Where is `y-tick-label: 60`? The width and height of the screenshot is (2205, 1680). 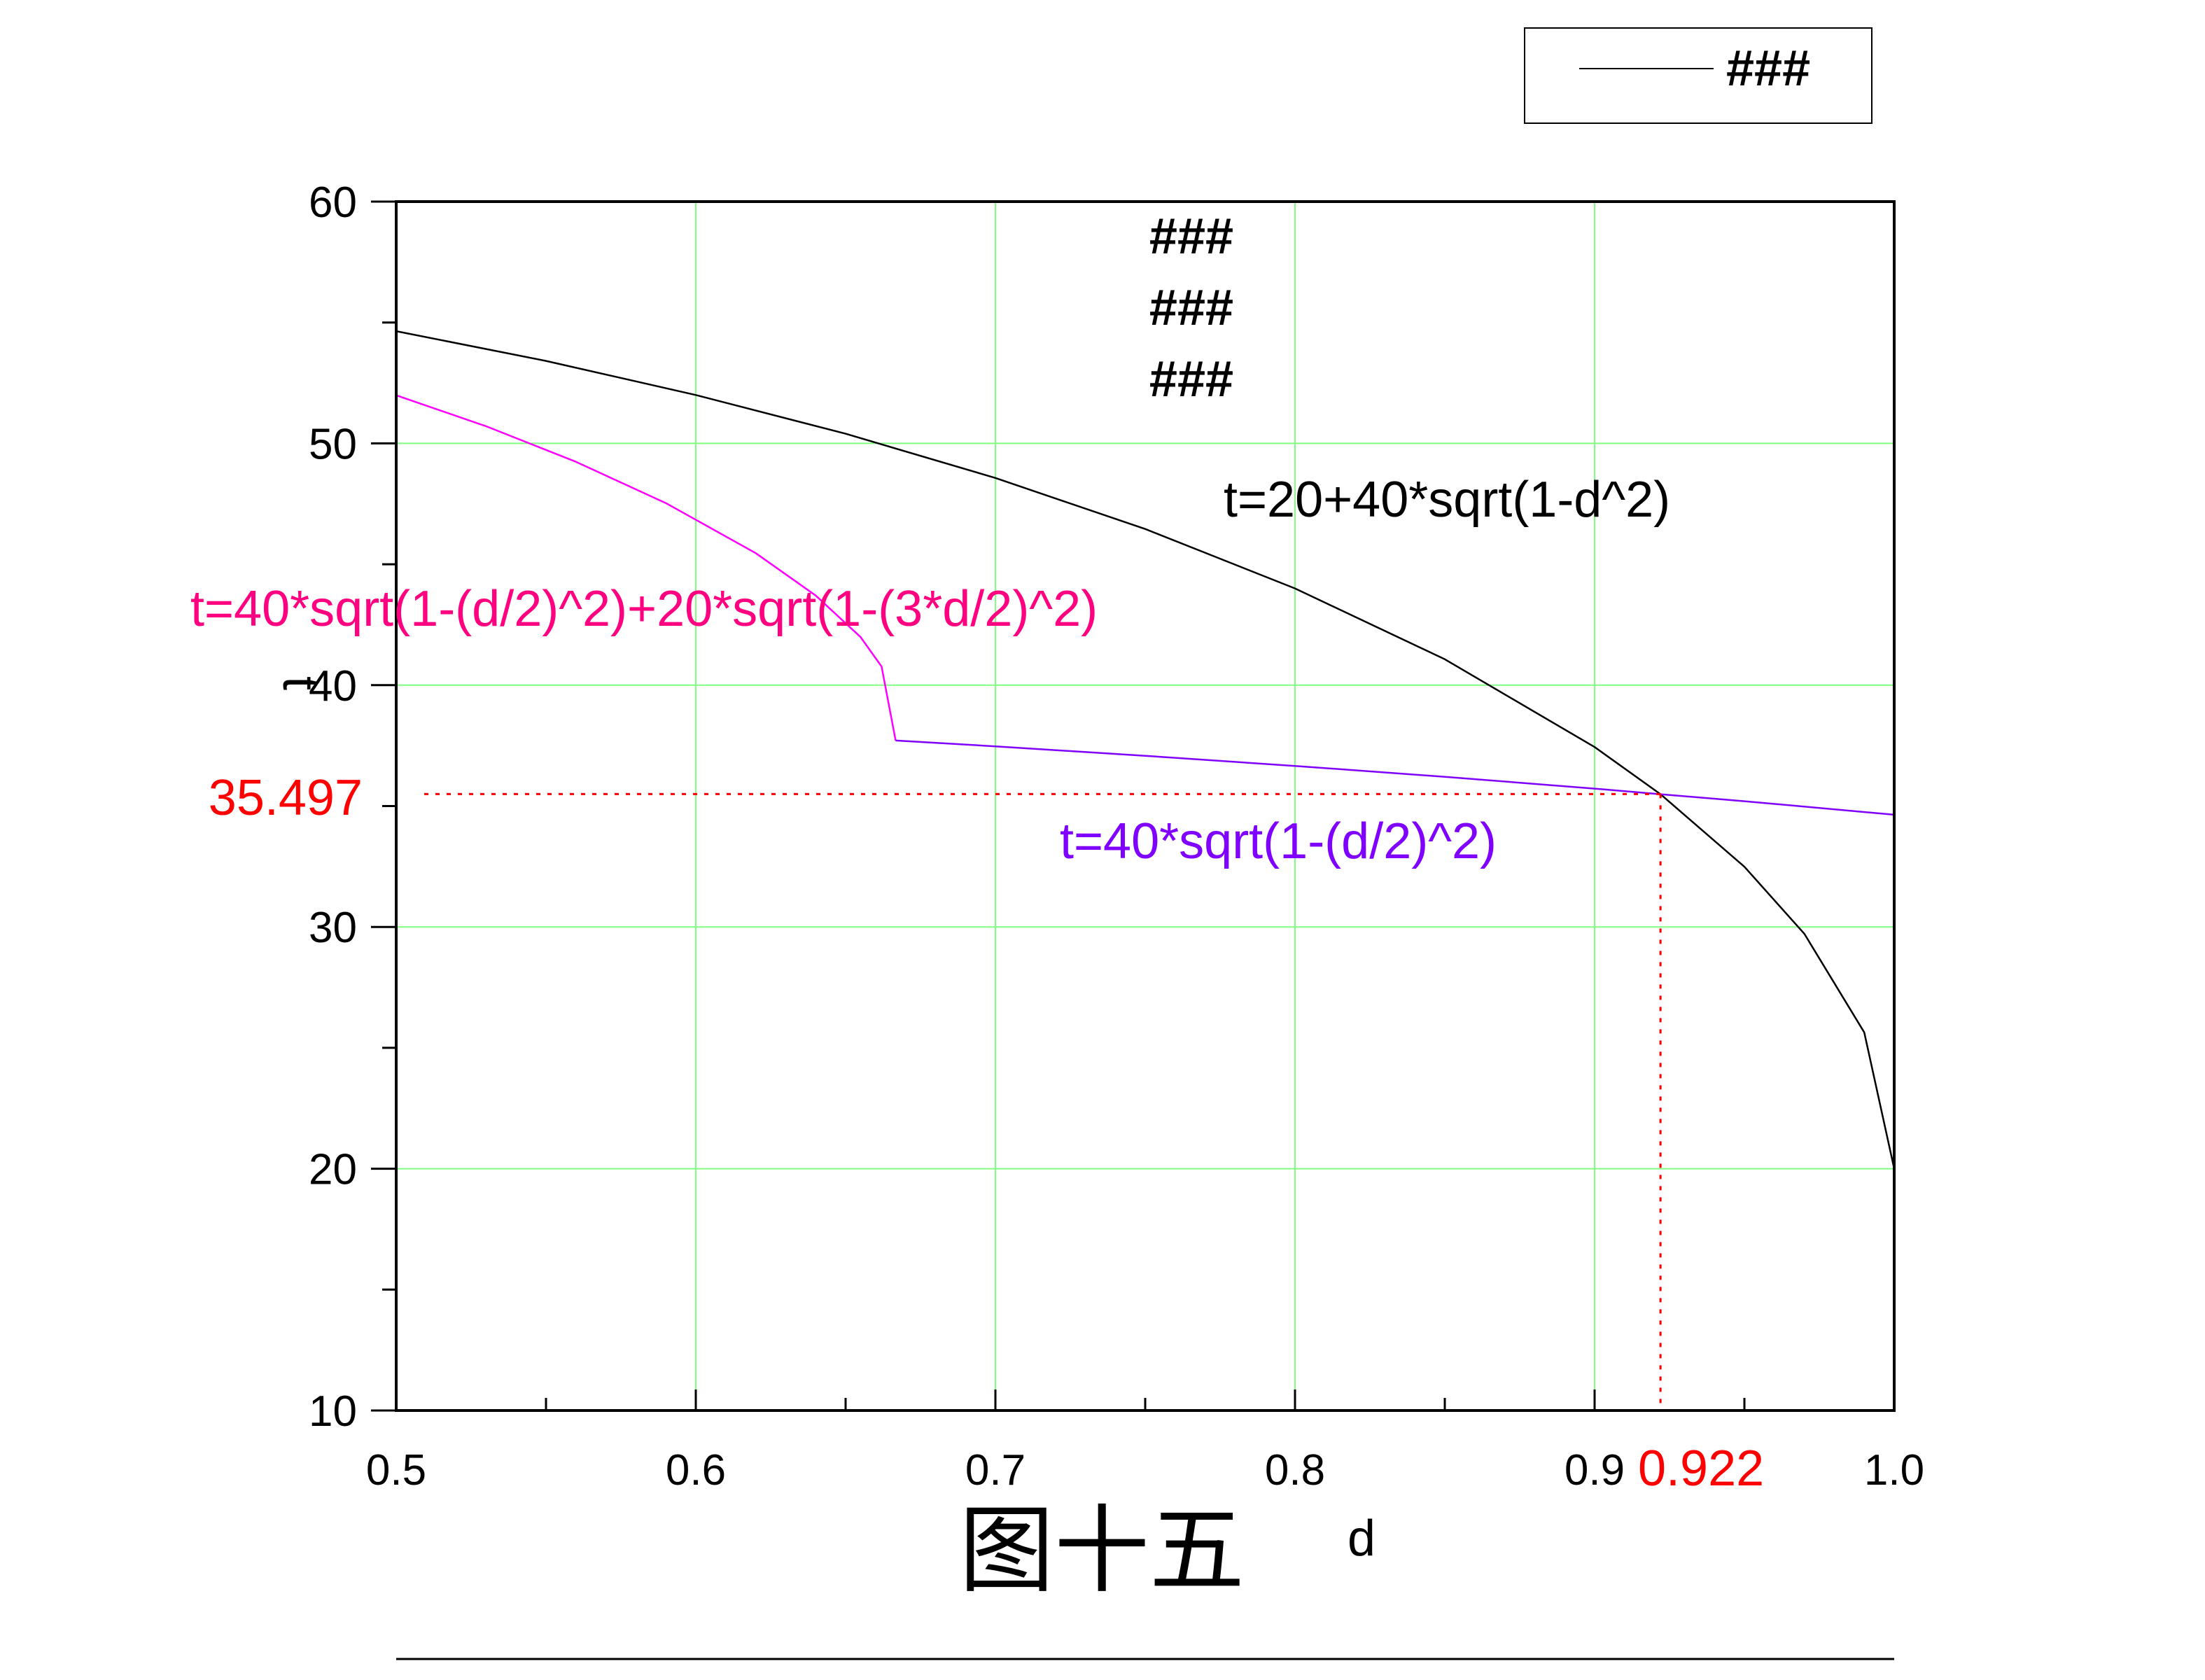 y-tick-label: 60 is located at coordinates (333, 202).